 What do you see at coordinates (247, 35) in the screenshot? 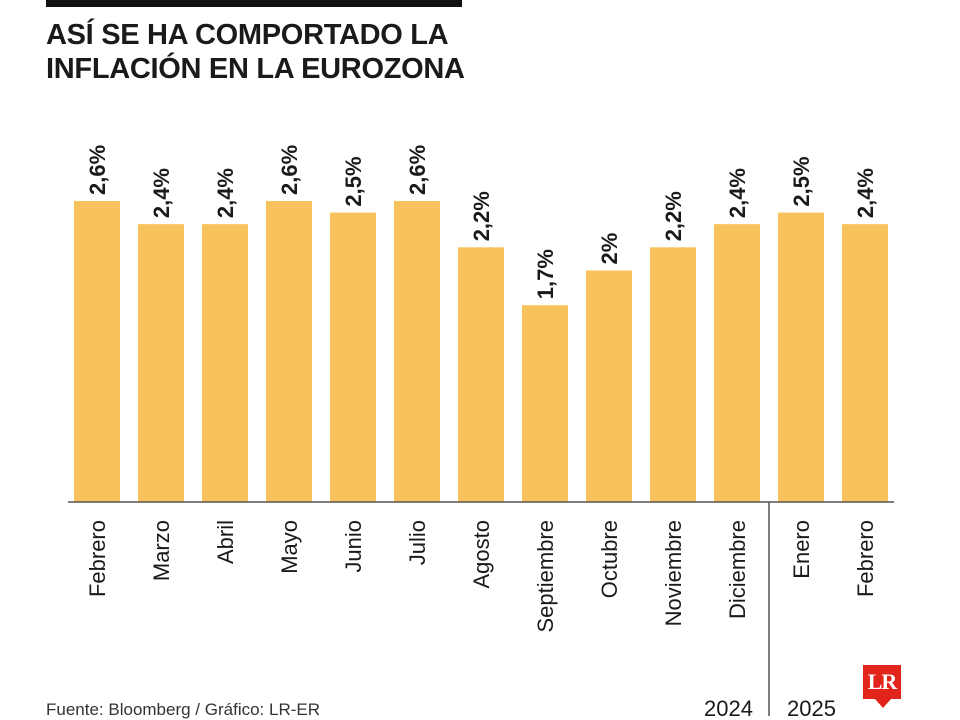
I see `title-line-1: ASÍ SE HA COMPORTADO LA` at bounding box center [247, 35].